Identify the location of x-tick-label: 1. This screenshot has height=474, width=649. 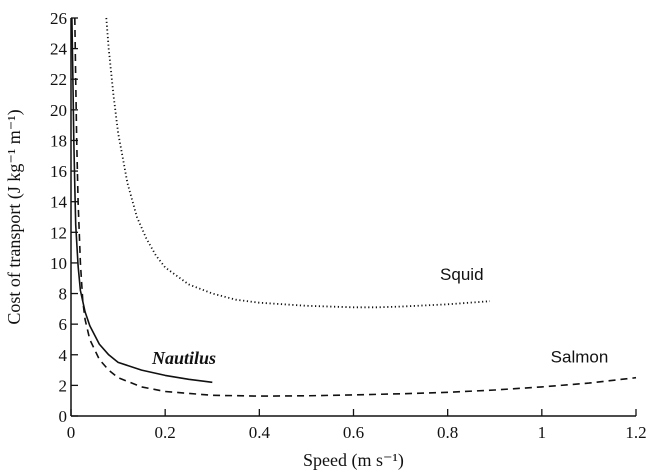
(542, 432).